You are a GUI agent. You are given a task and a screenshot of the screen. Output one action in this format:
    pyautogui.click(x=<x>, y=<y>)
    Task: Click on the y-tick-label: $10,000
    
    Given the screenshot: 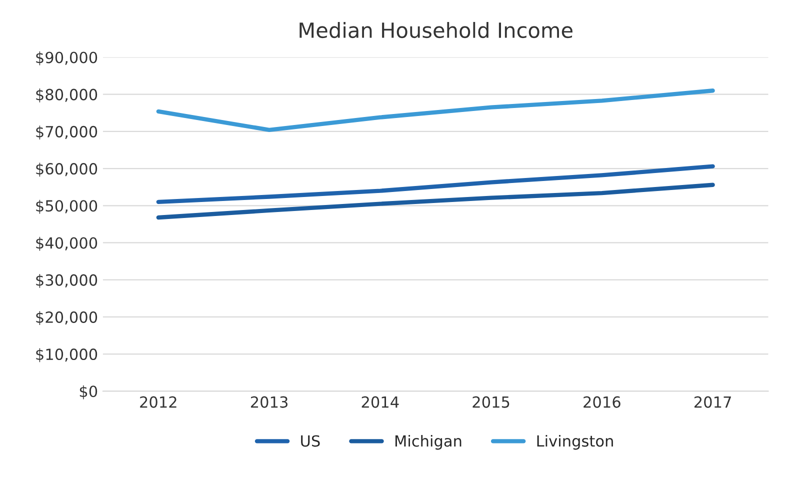 What is the action you would take?
    pyautogui.click(x=67, y=355)
    